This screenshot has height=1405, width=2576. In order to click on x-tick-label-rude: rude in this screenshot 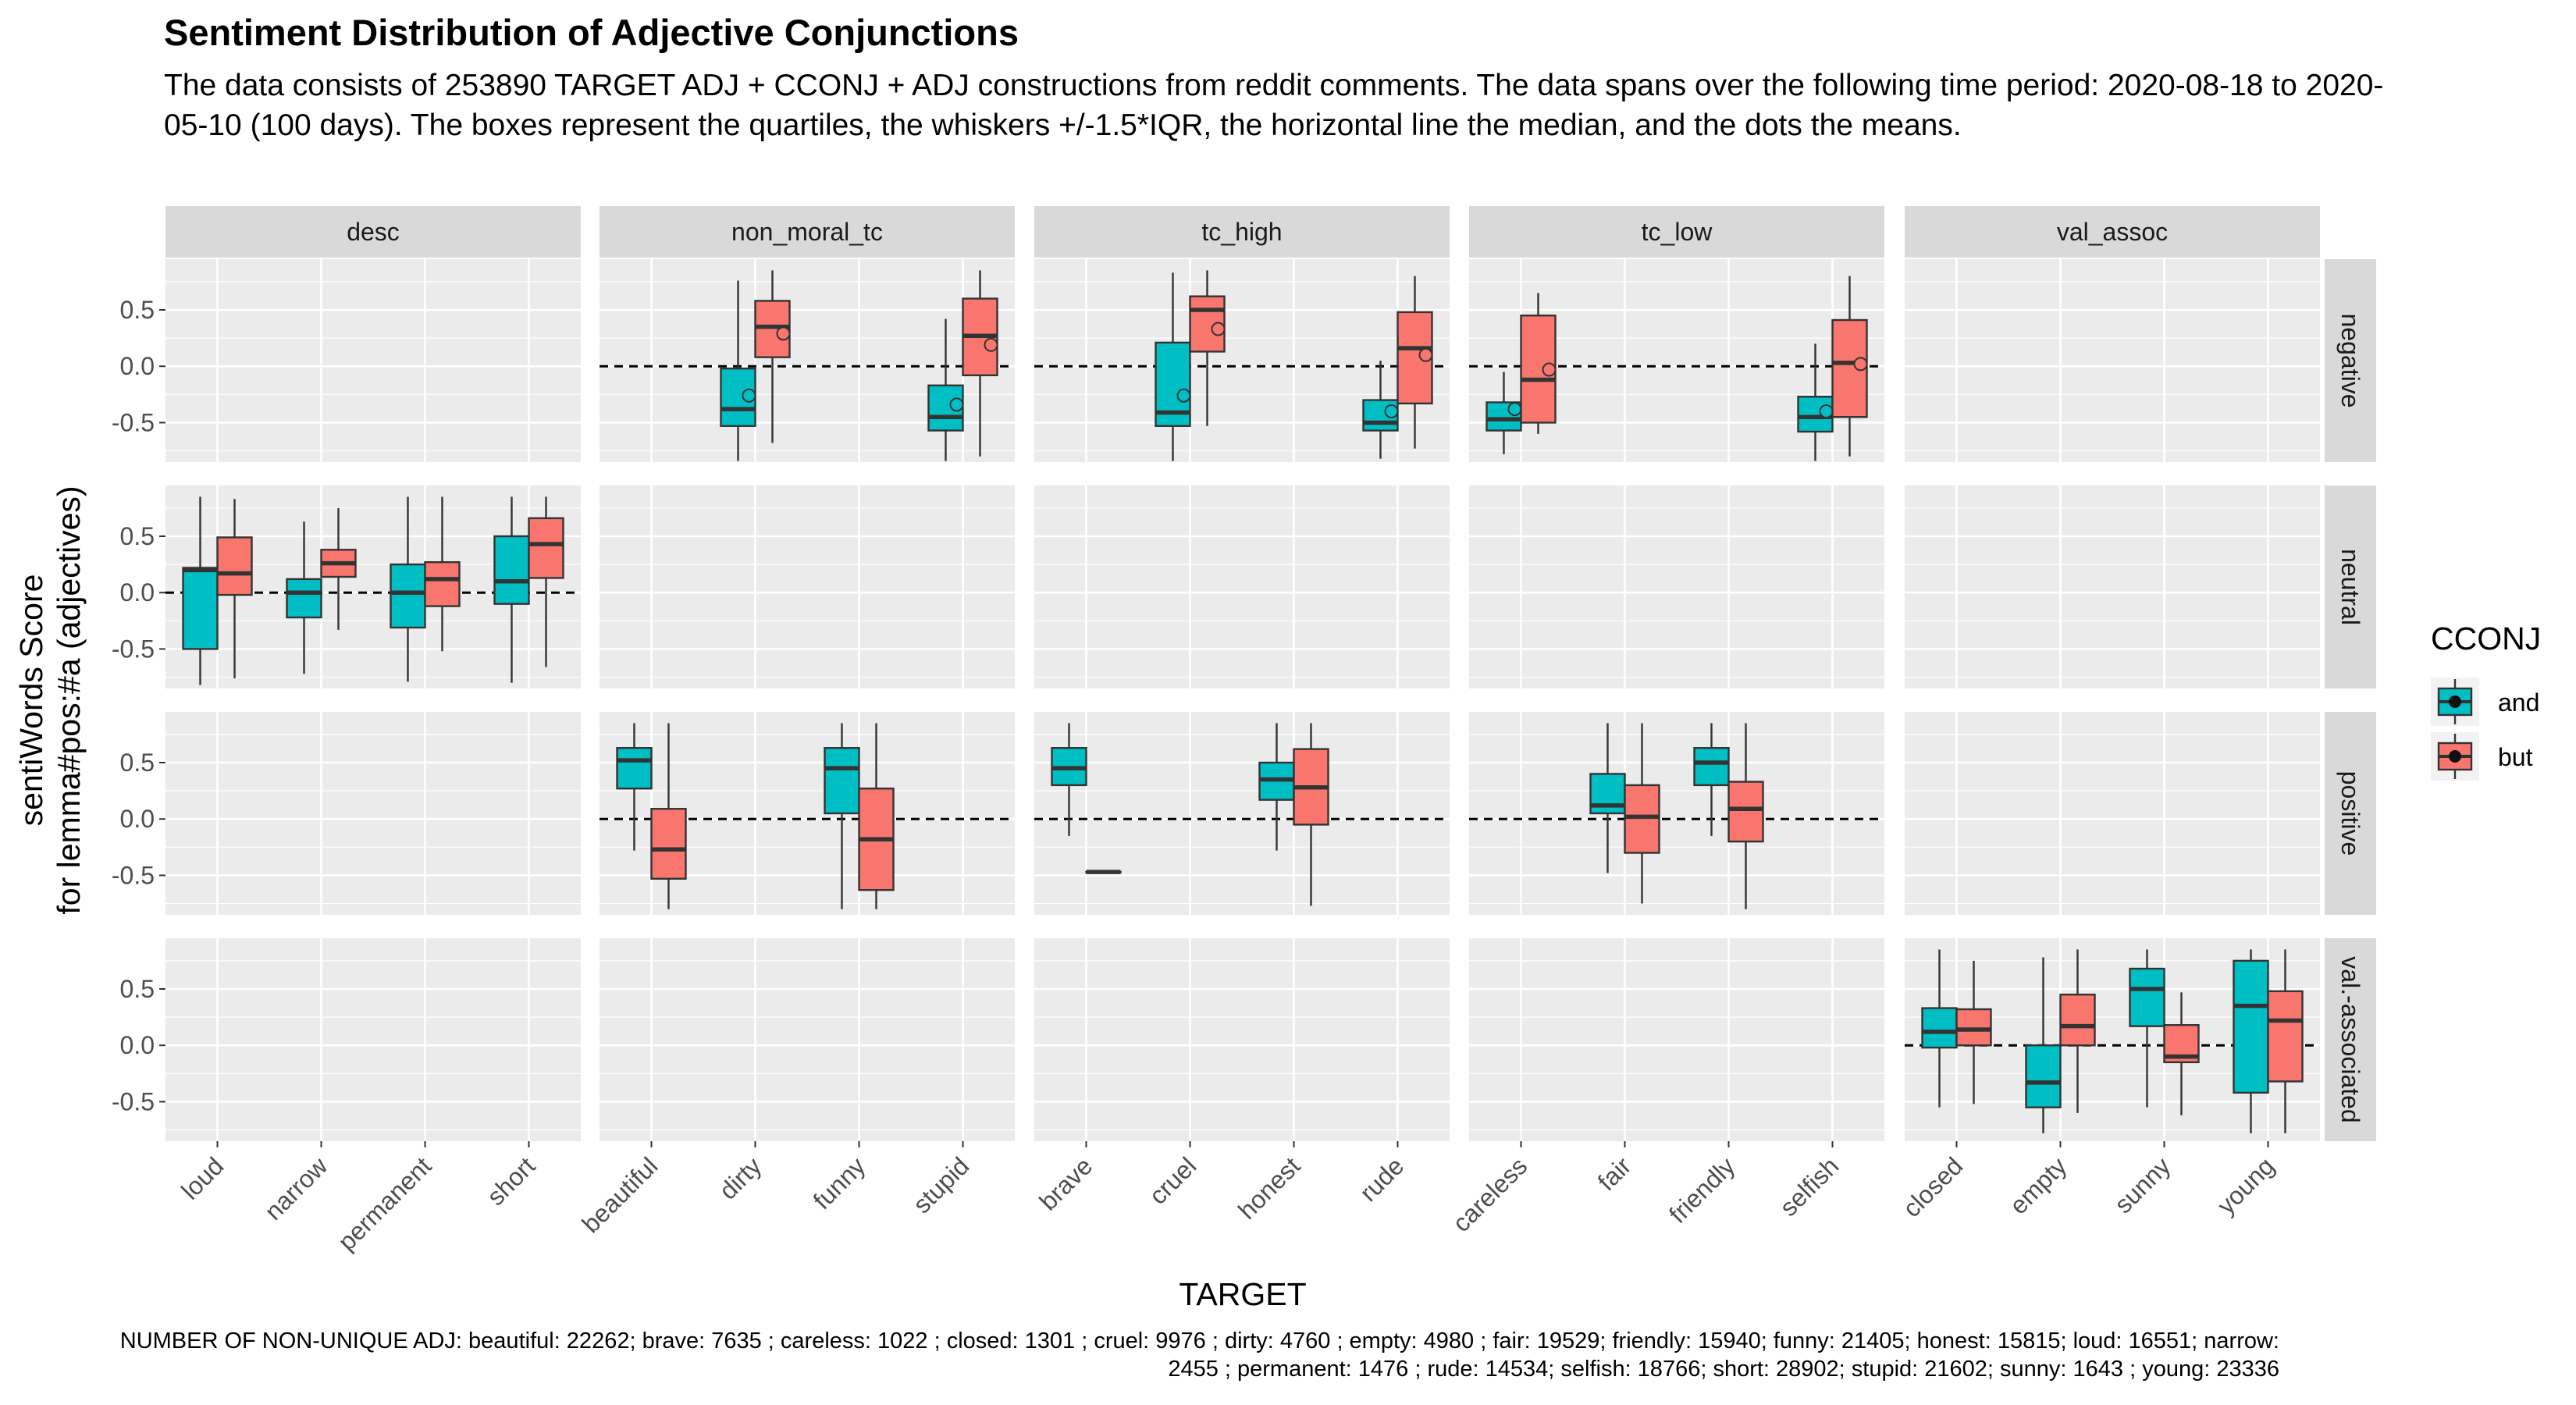, I will do `click(1382, 1179)`.